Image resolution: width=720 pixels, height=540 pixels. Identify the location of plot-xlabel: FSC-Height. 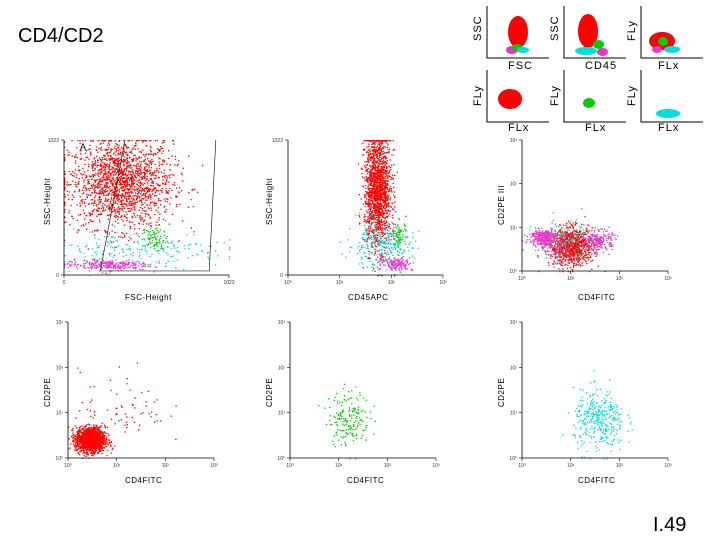
(148, 297).